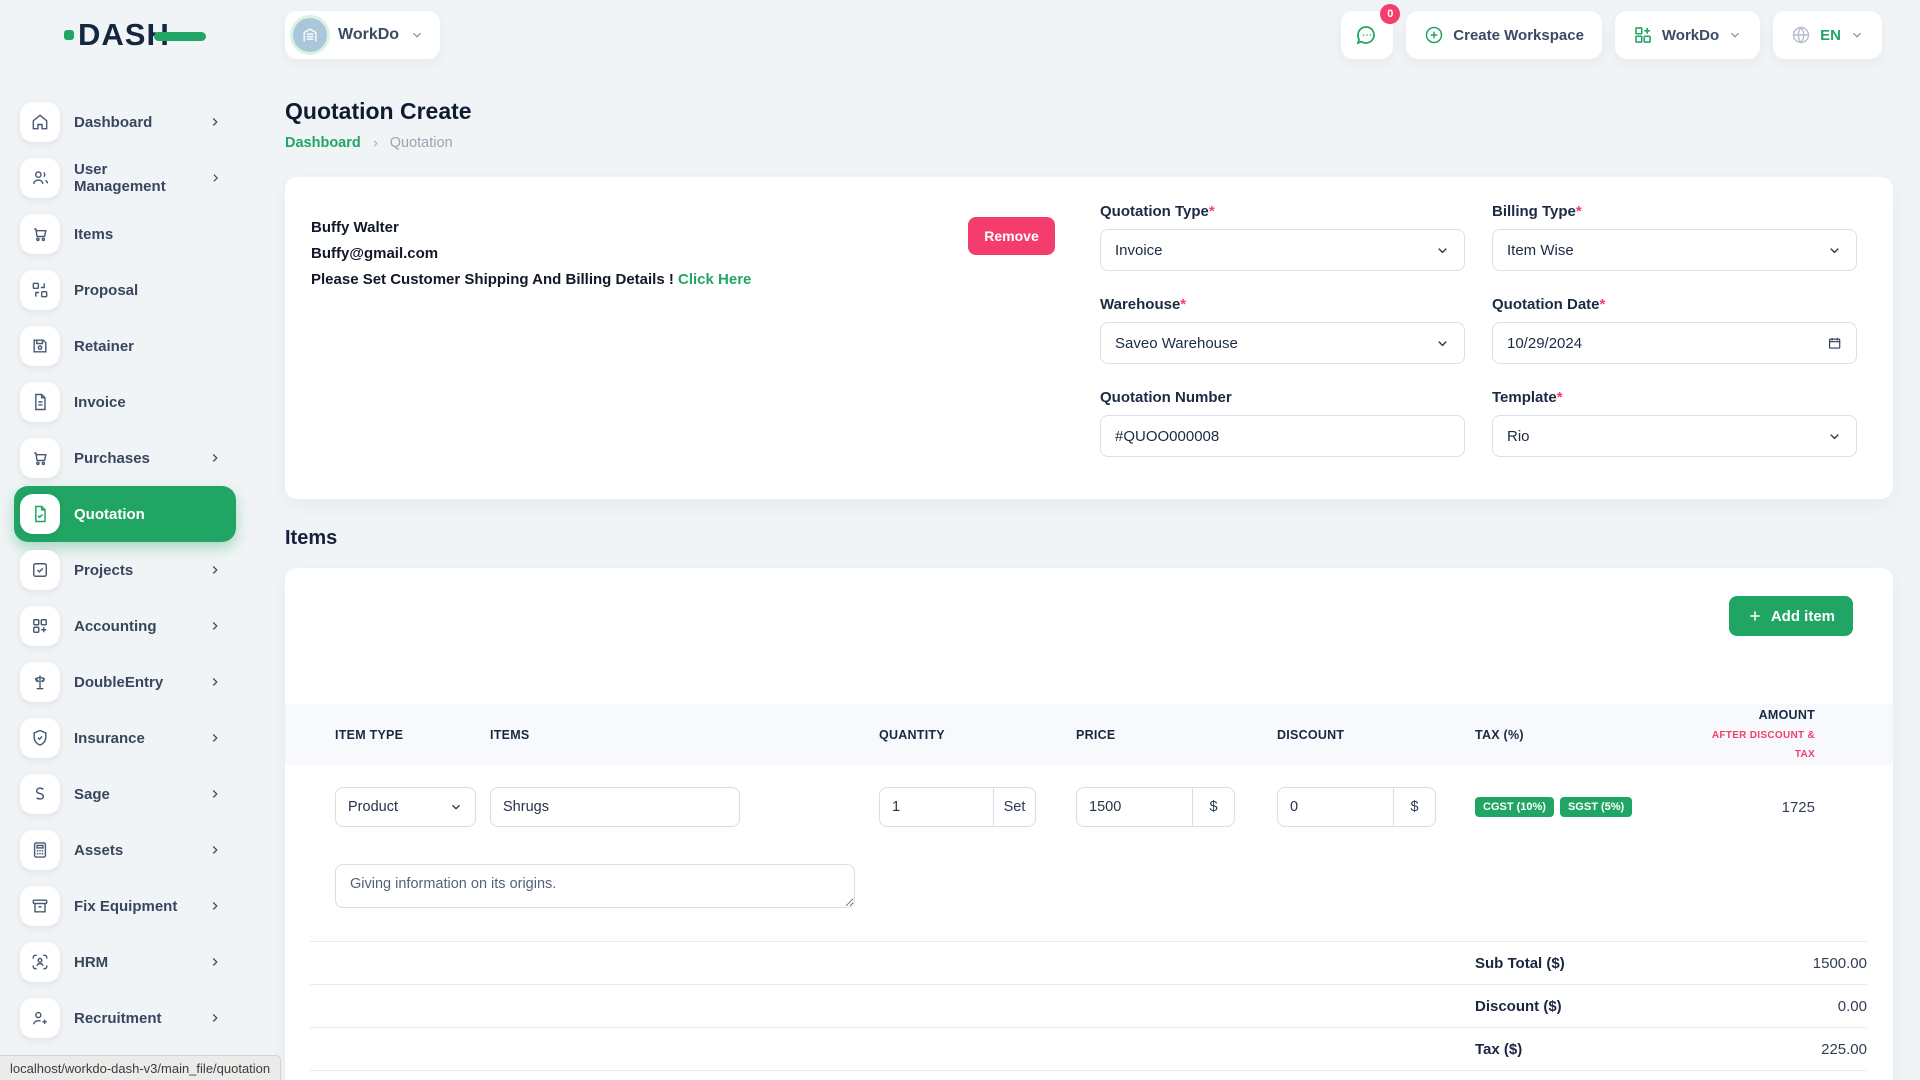 Image resolution: width=1920 pixels, height=1080 pixels. Describe the element at coordinates (125, 794) in the screenshot. I see `sidebar-item-sage: Sage` at that location.